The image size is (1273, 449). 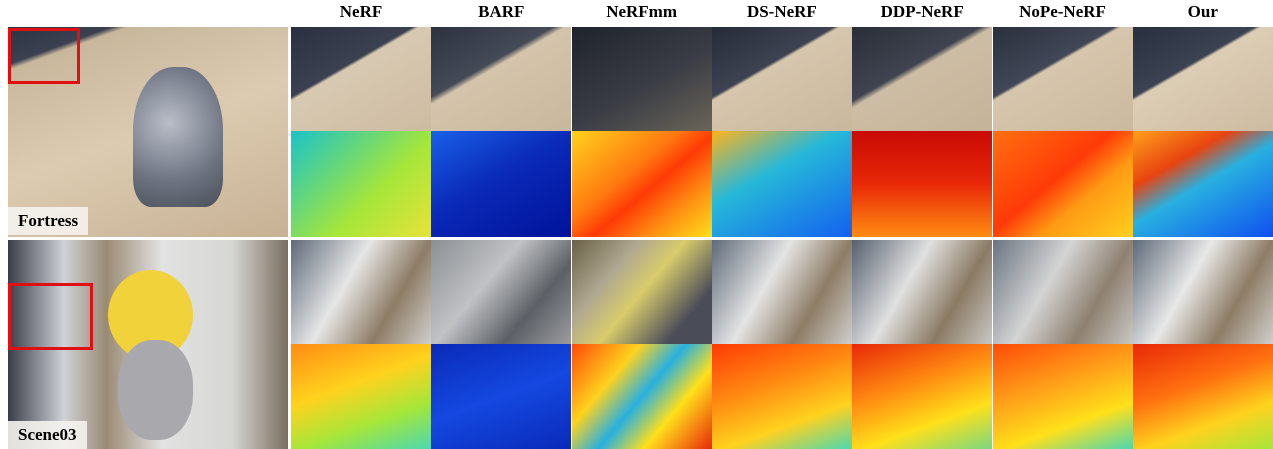 I want to click on column-header: DDP-NeRF, so click(x=922, y=11).